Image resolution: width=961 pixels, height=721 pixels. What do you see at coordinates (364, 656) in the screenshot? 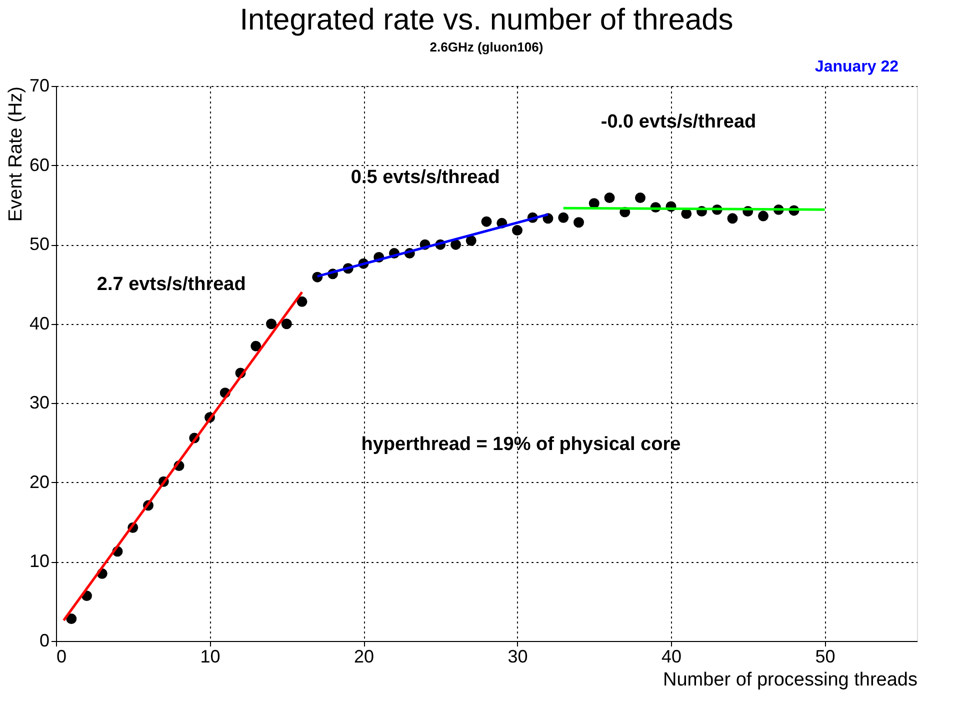
I see `x-tick-label: 20` at bounding box center [364, 656].